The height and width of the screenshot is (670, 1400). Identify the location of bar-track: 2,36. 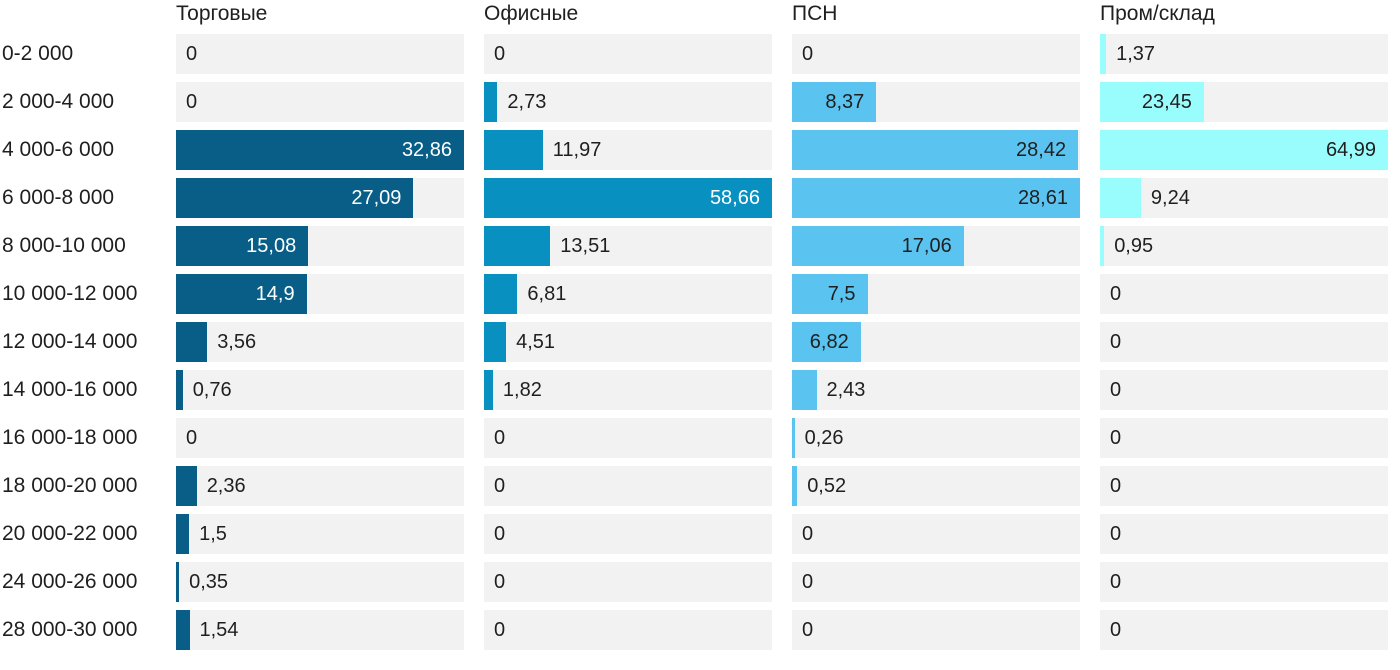
(320, 486).